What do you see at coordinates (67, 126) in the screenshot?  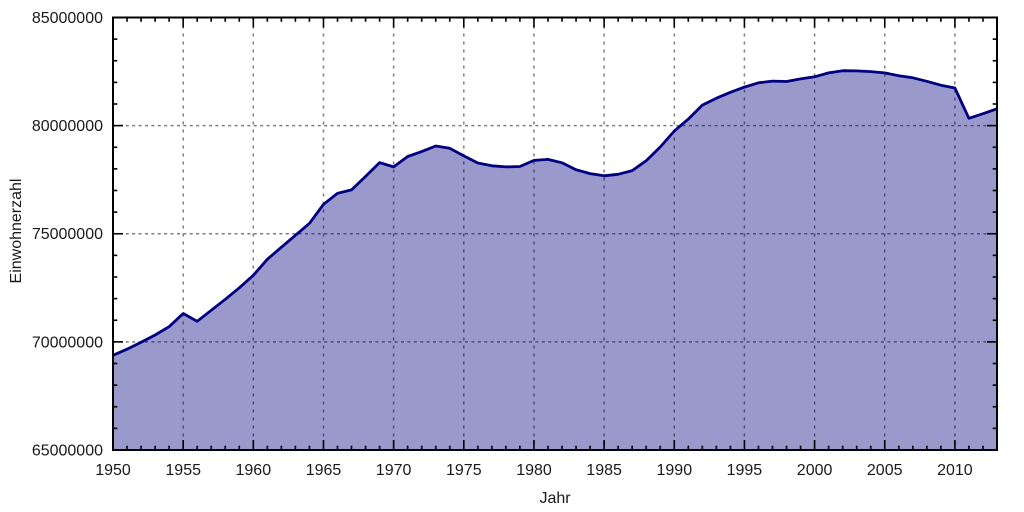 I see `svg-text: 80000000` at bounding box center [67, 126].